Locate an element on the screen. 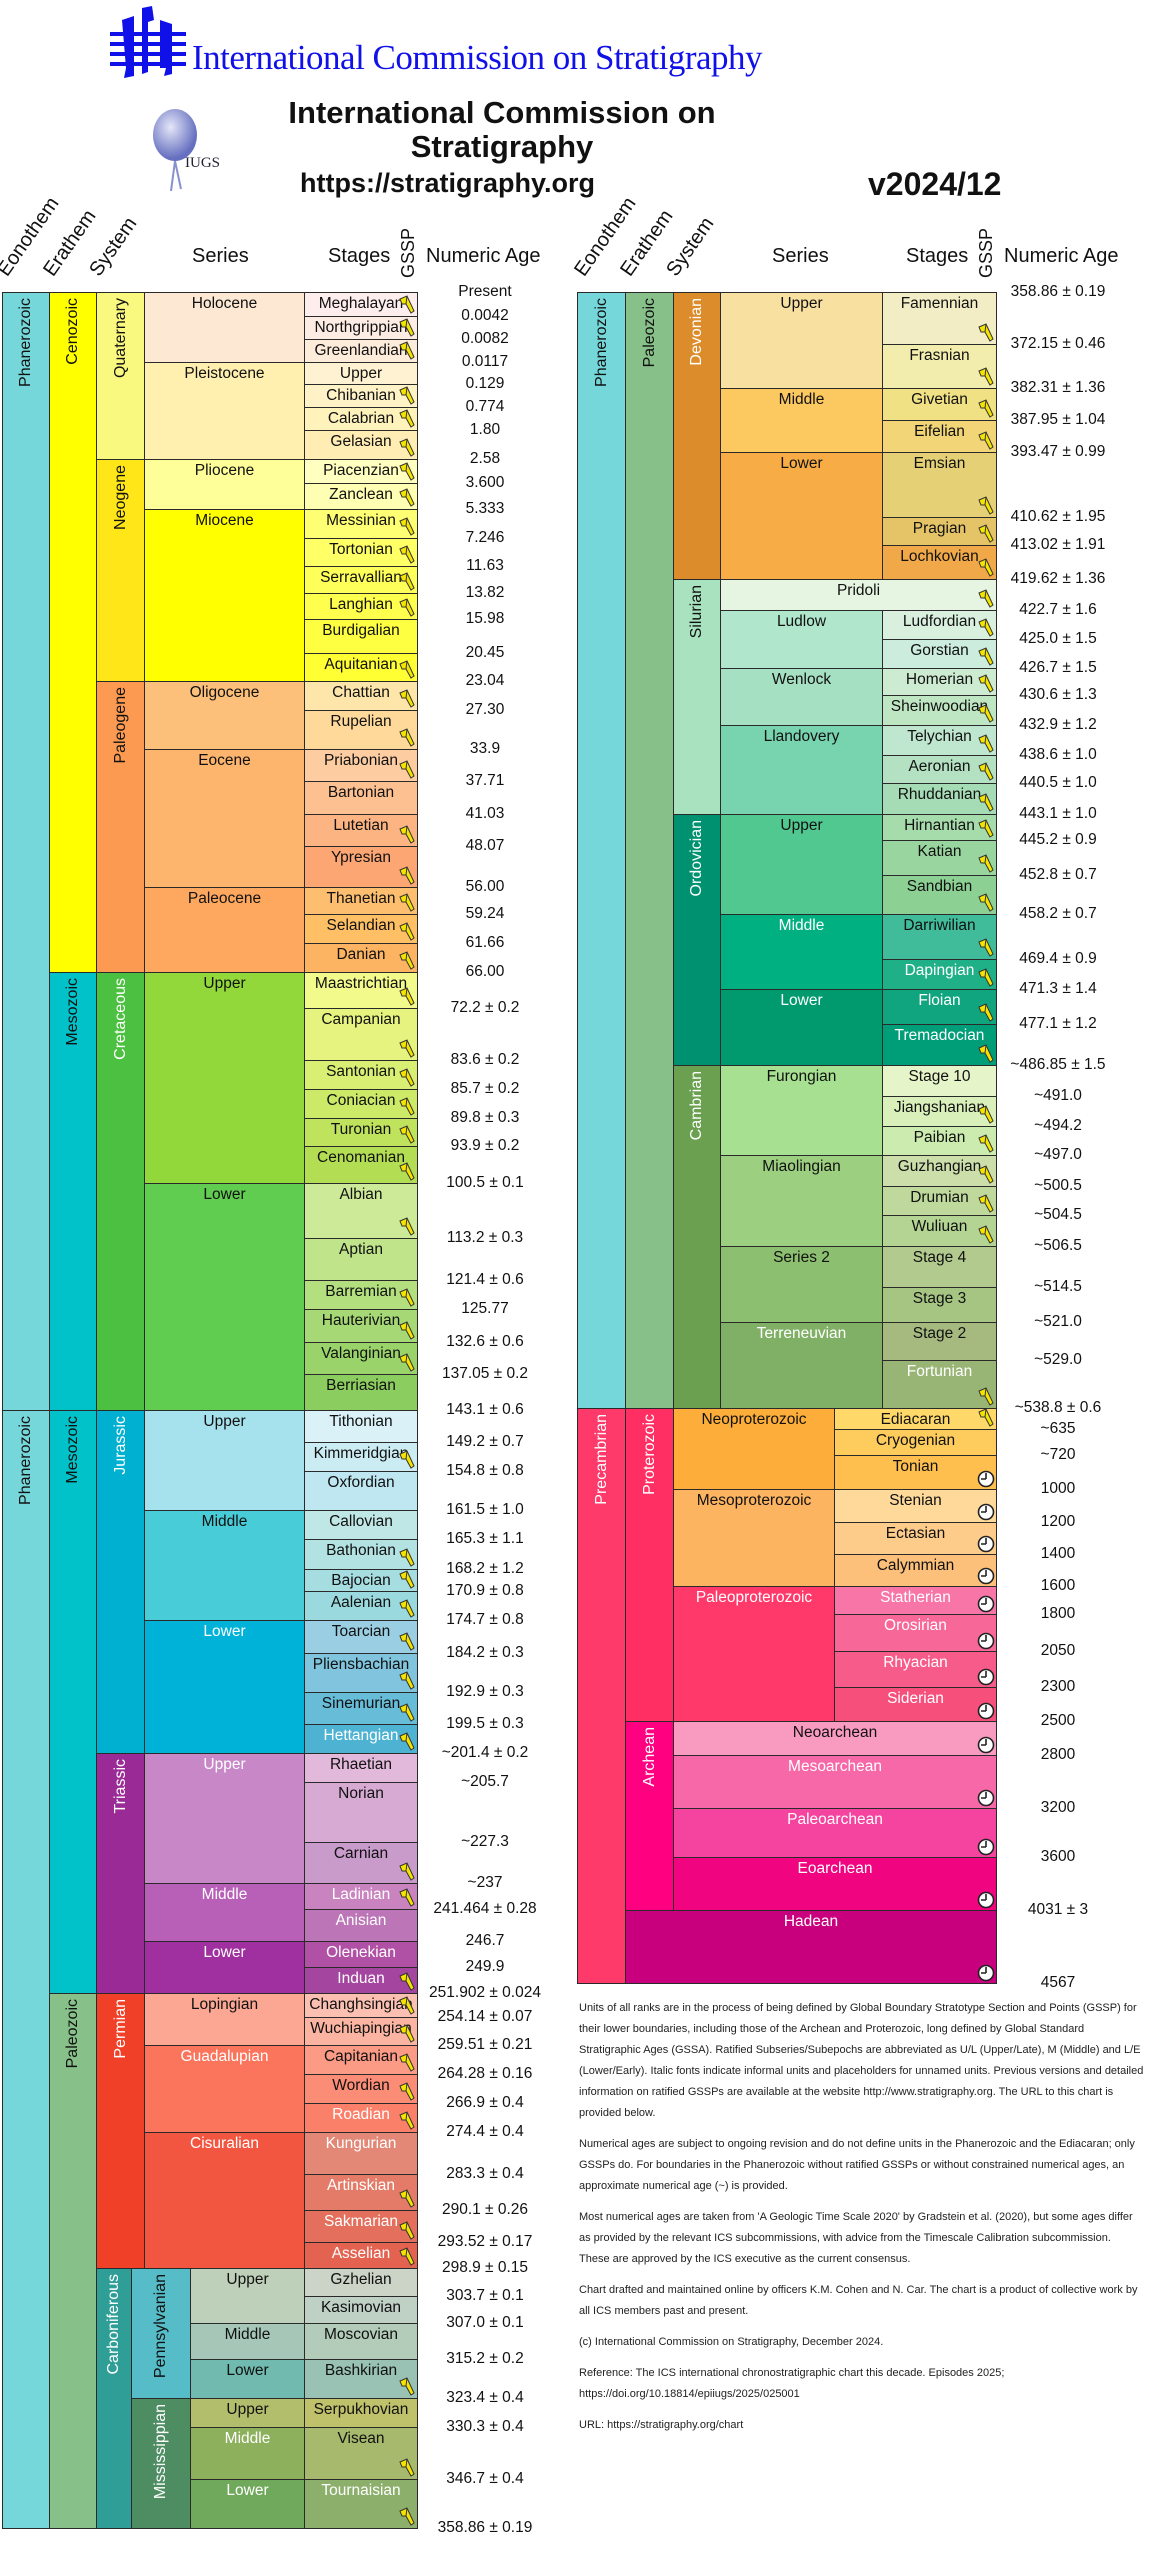  note-url-link: URL: https://stratigraphy.org/chart is located at coordinates (661, 2425).